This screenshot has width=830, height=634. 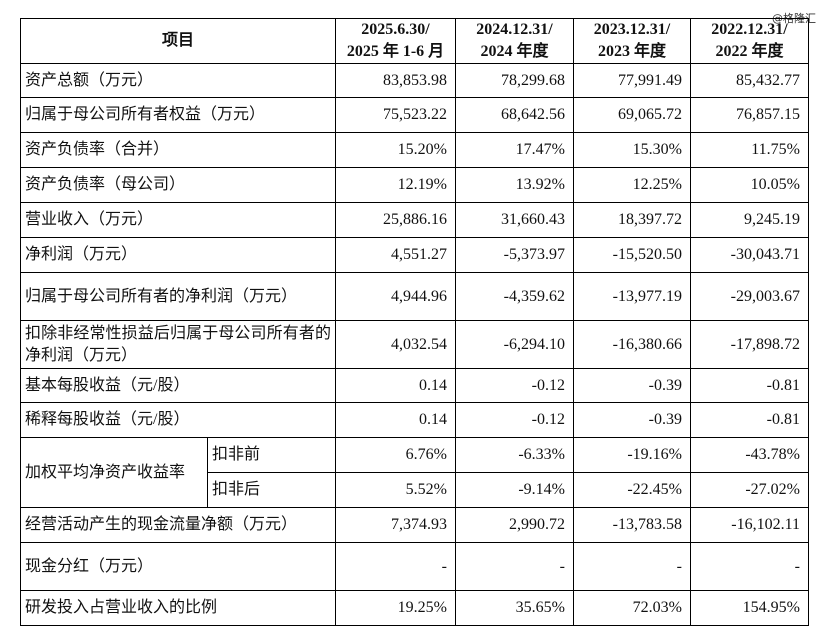 I want to click on cell-value: 4,551.27, so click(x=395, y=255).